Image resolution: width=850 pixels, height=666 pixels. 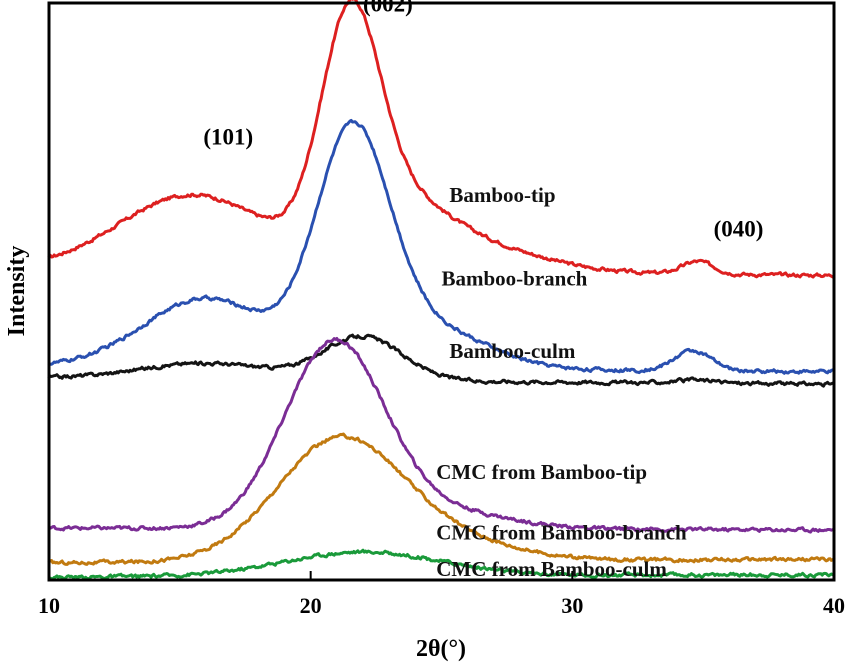 I want to click on x-axis-ticks: 10 20 30 40, so click(x=441, y=594).